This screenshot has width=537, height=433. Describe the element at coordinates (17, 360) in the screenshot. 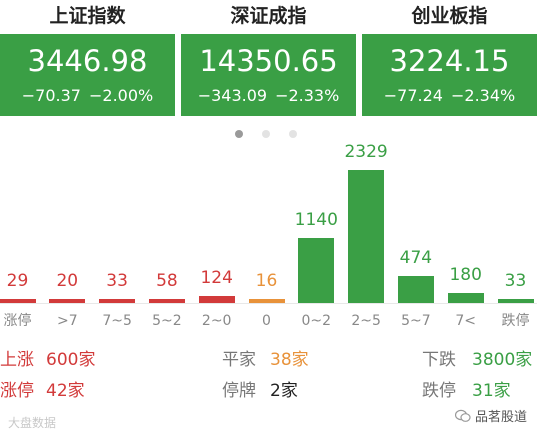

I see `up-label: 上涨` at that location.